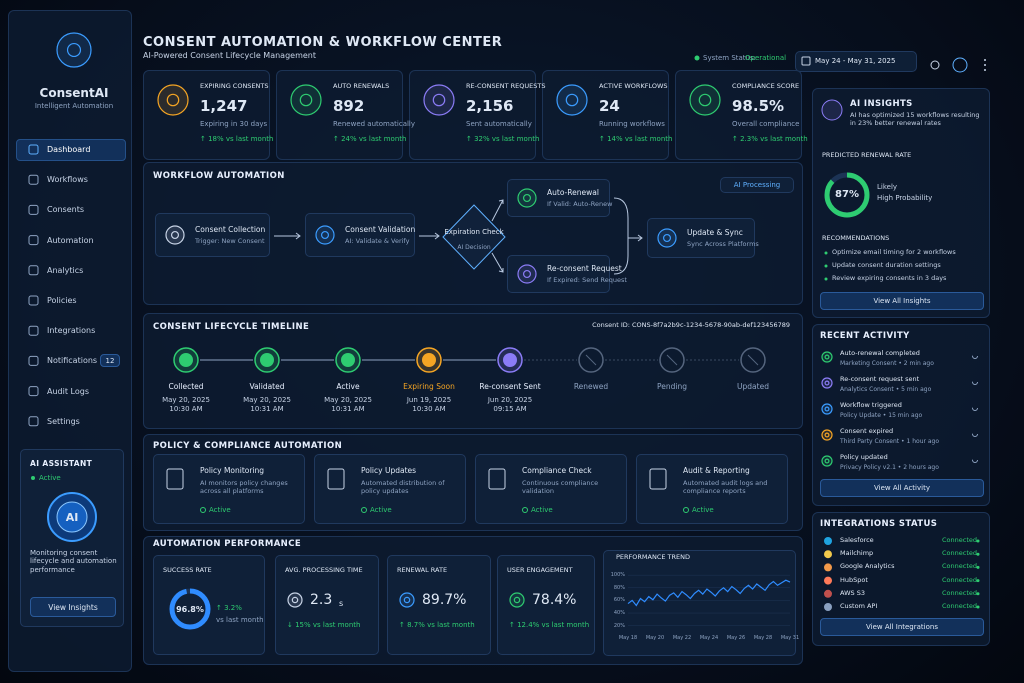  What do you see at coordinates (902, 301) in the screenshot?
I see `insights-button` at bounding box center [902, 301].